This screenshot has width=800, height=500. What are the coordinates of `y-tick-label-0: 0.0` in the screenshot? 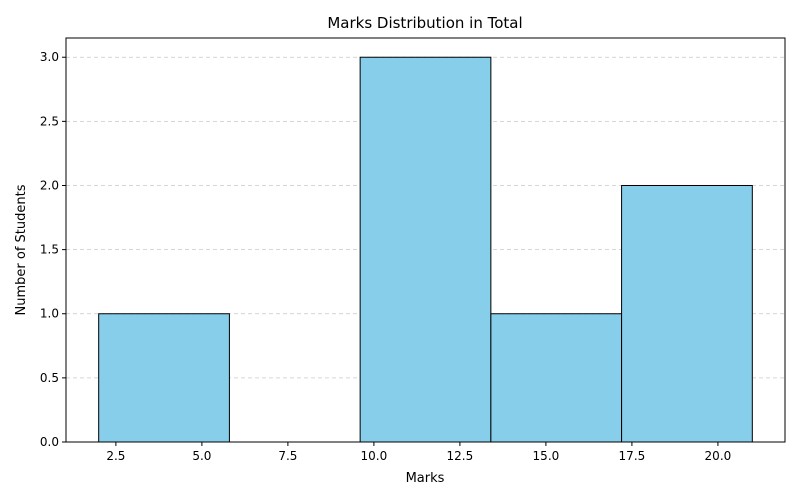 It's located at (49, 442).